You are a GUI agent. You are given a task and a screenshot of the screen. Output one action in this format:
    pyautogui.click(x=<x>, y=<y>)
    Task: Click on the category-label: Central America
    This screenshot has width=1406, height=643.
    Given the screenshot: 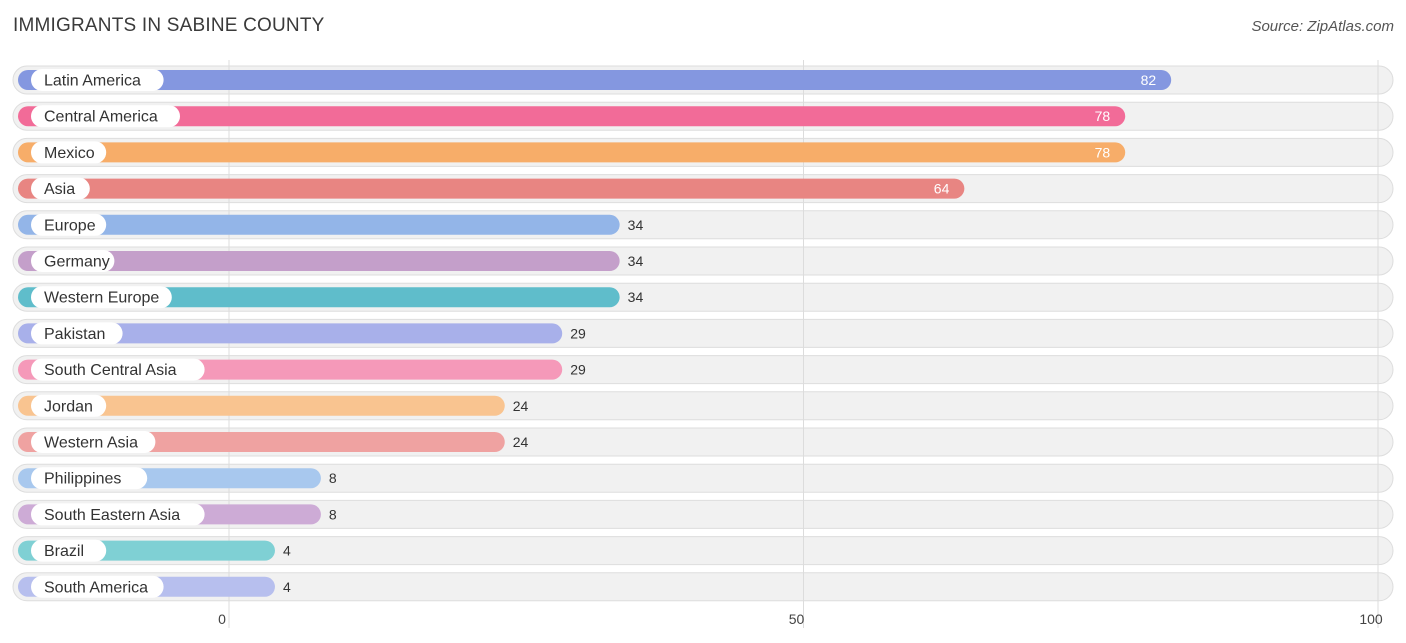 What is the action you would take?
    pyautogui.click(x=101, y=117)
    